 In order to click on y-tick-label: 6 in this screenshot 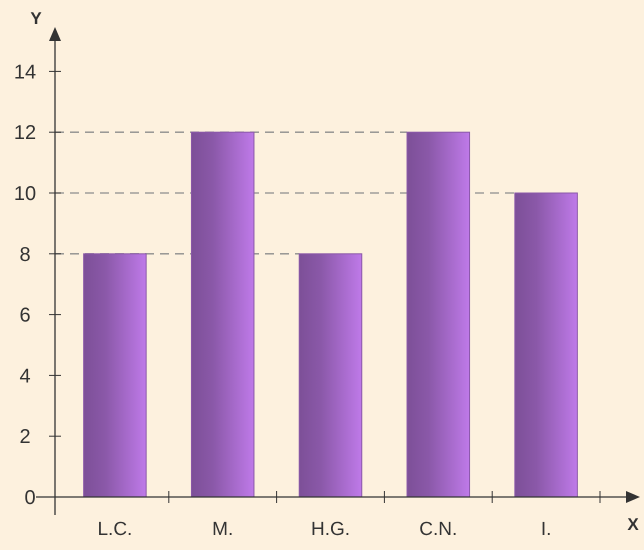, I will do `click(25, 315)`.